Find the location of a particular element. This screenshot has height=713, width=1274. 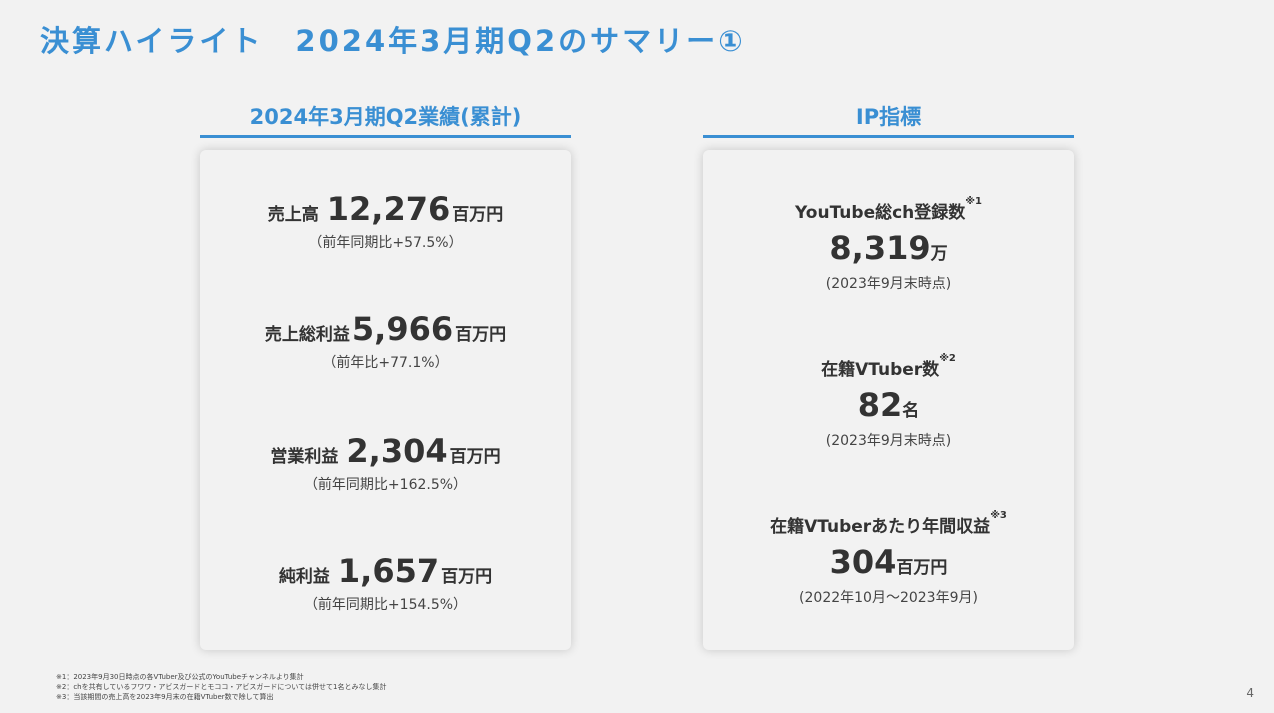

metric-net-profit: 純利益 1,657 百万円 （前年同期比+154.5%） is located at coordinates (385, 583).